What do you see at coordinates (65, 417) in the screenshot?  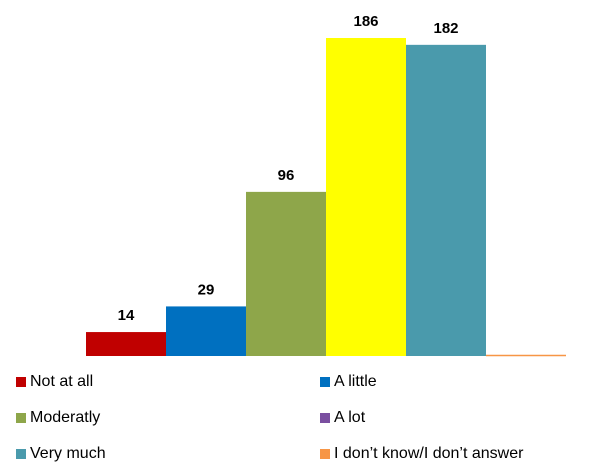 I see `legend-label: Moderatly` at bounding box center [65, 417].